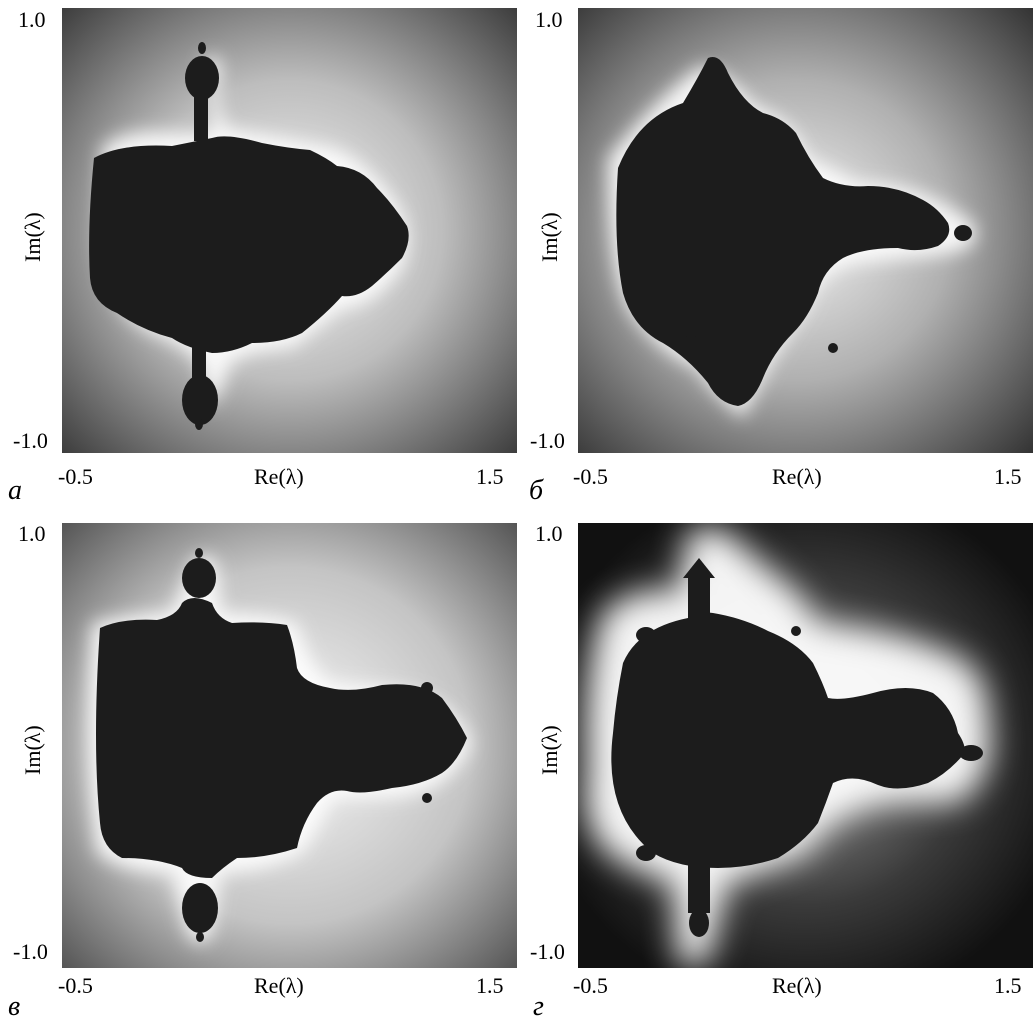  I want to click on panel-letter: б, so click(536, 490).